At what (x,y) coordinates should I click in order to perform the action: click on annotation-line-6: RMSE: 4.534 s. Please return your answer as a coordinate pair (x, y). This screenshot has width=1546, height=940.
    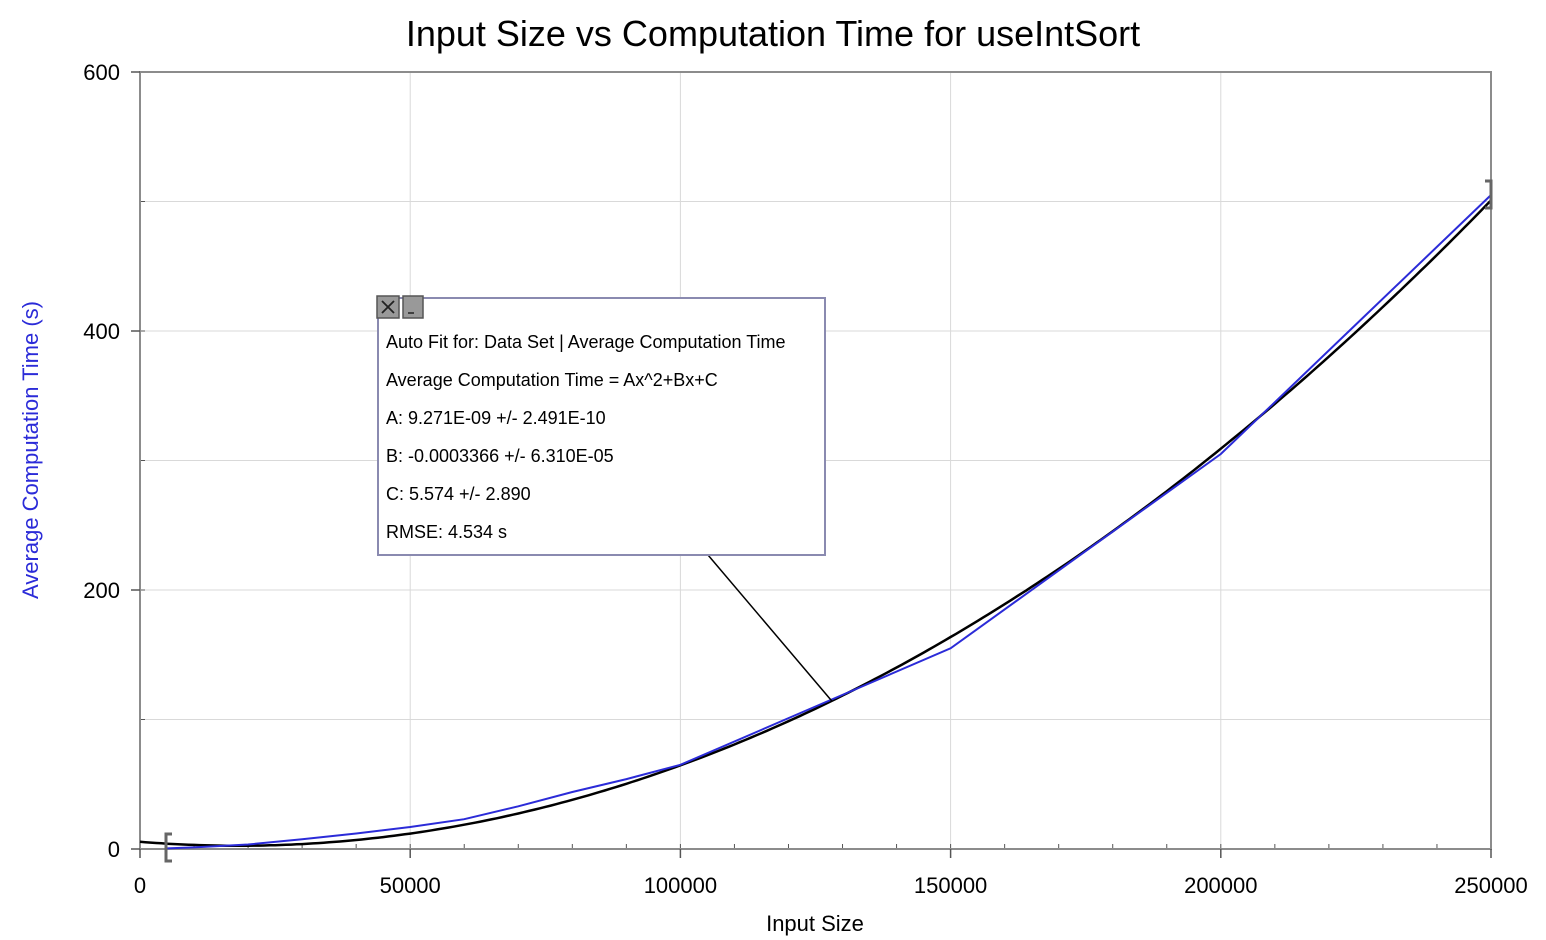
    Looking at the image, I should click on (446, 532).